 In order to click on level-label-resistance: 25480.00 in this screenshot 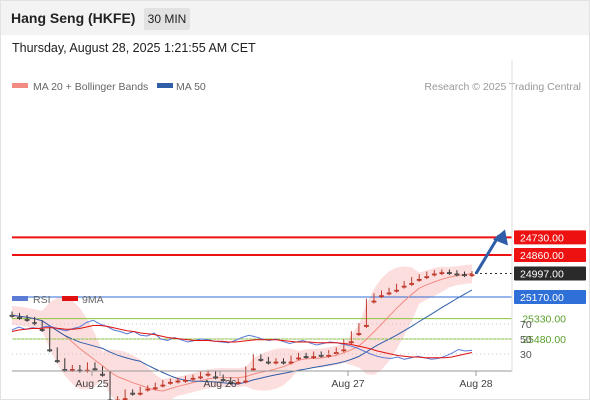, I will do `click(544, 340)`.